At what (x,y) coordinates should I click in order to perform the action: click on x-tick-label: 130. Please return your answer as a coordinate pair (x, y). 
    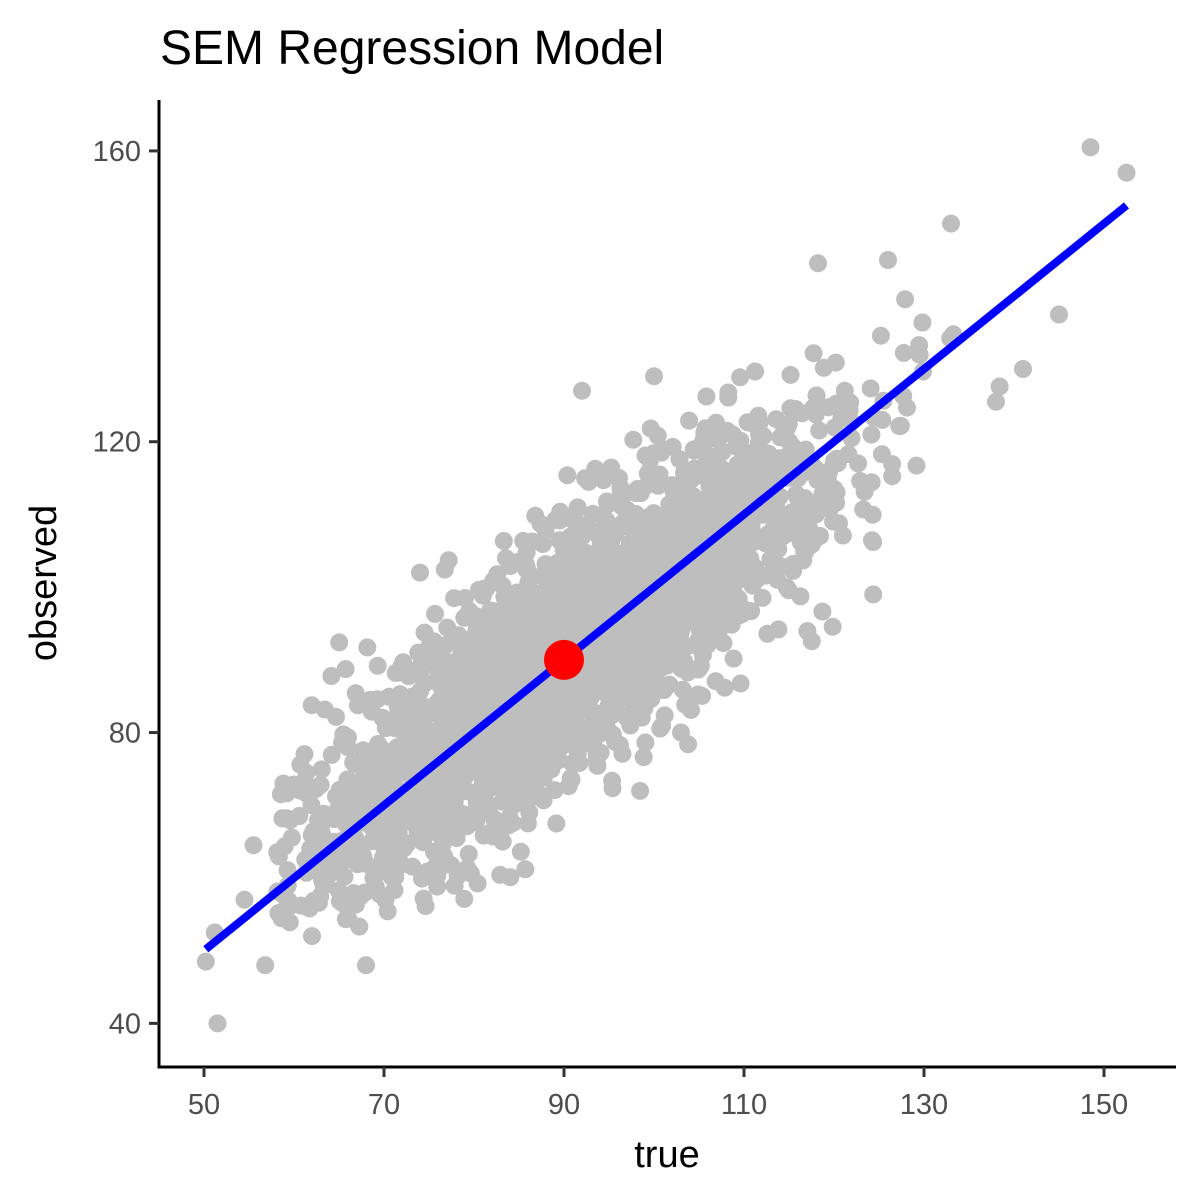
    Looking at the image, I should click on (924, 1105).